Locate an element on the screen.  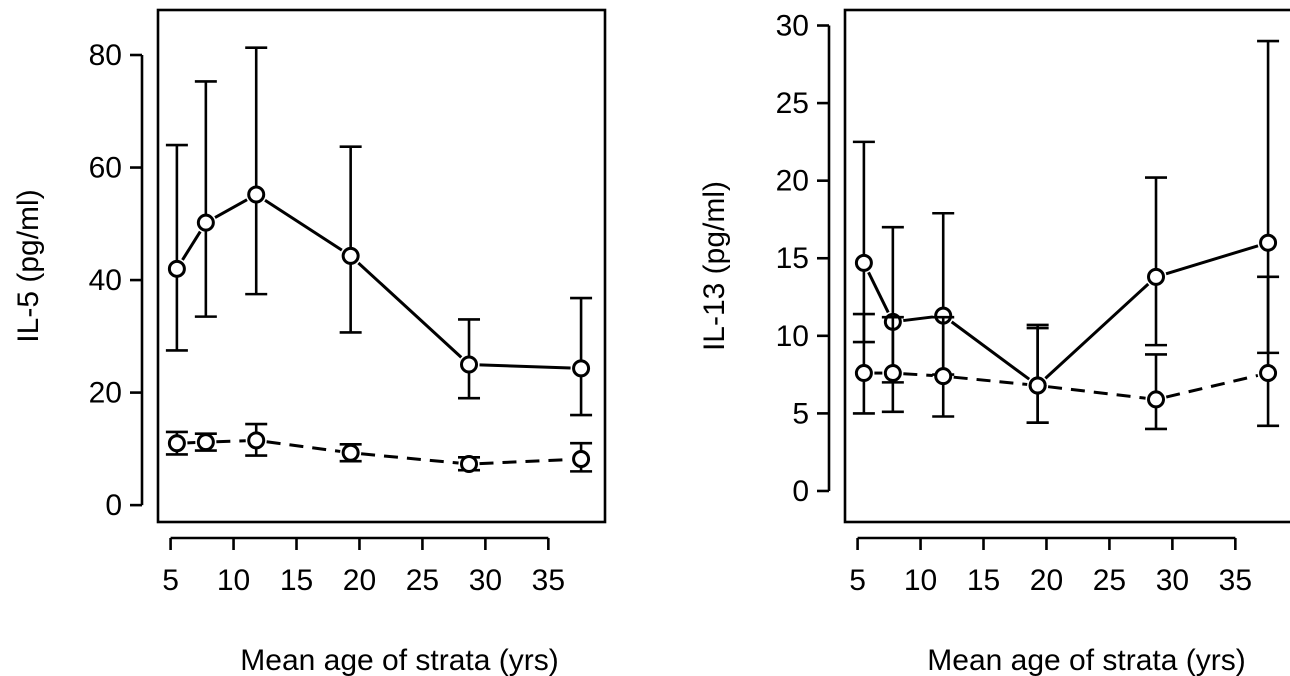
y-tick-label: 60 is located at coordinates (105, 168).